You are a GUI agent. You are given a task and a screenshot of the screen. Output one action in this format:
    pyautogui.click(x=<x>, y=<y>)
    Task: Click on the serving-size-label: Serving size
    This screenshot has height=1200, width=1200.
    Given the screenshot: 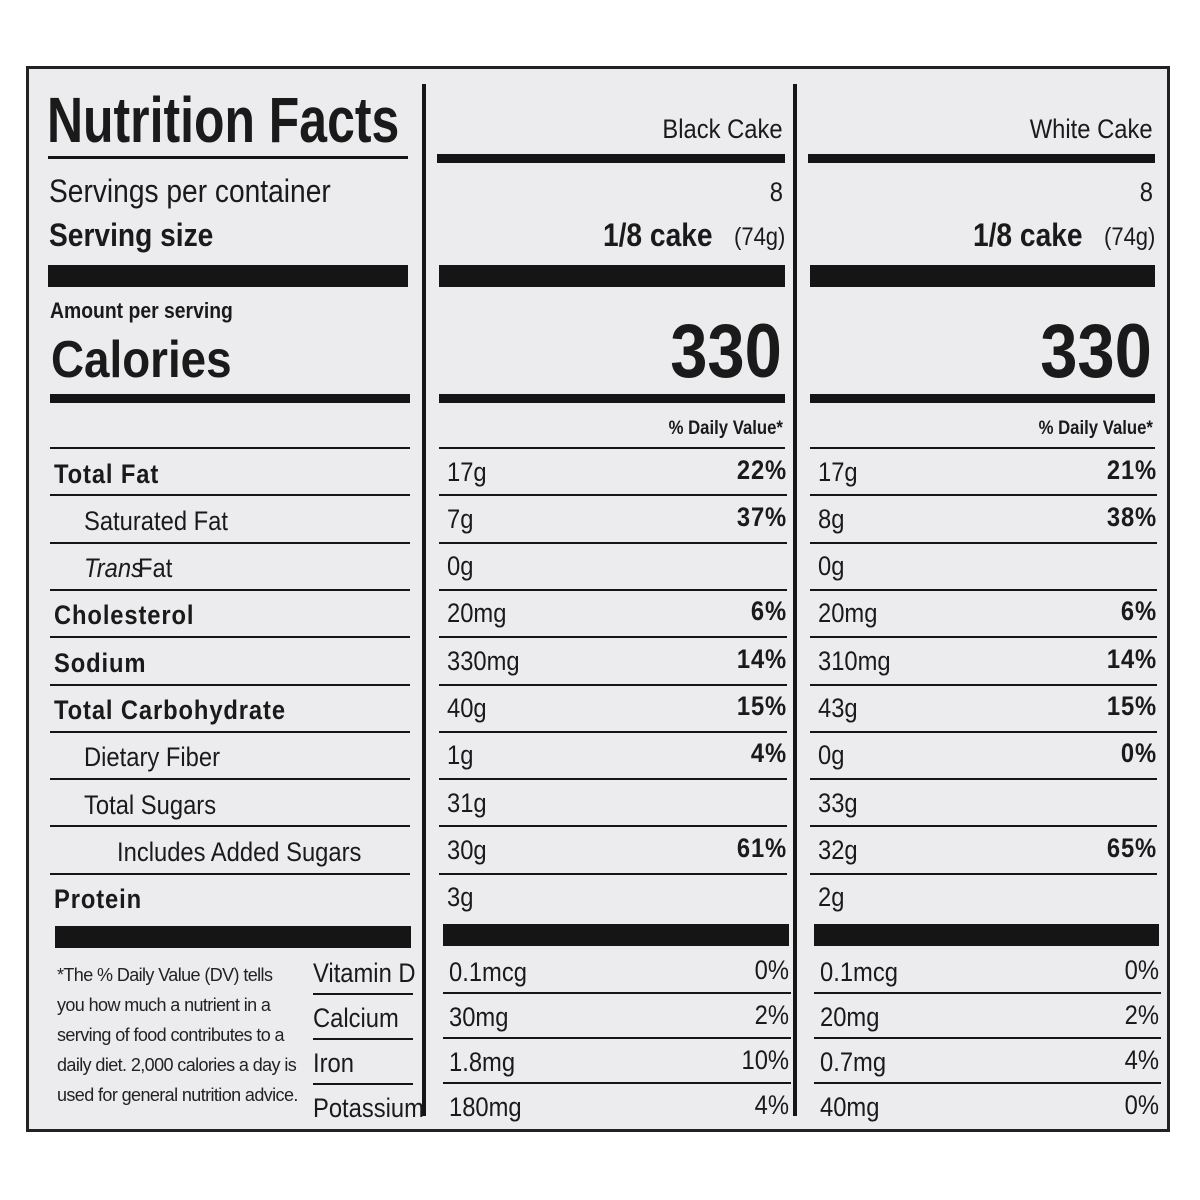 What is the action you would take?
    pyautogui.click(x=131, y=235)
    